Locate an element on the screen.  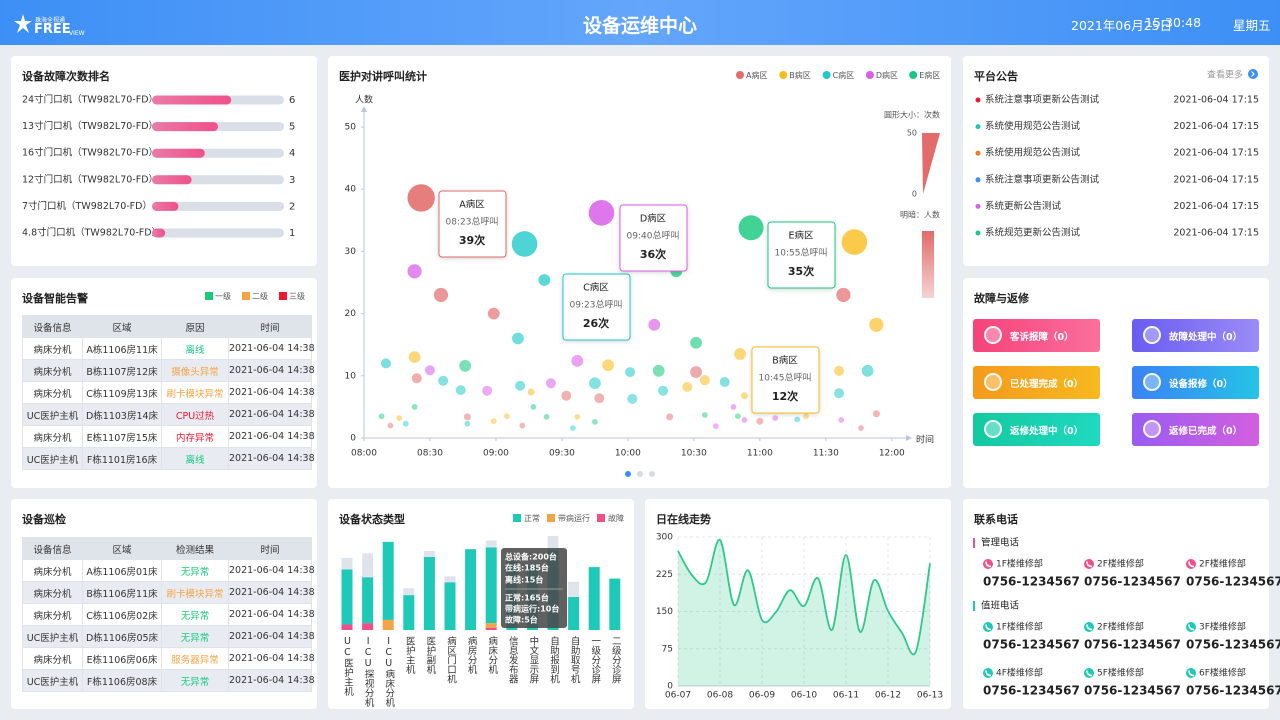
x-tick-label: 医护主机 is located at coordinates (409, 655).